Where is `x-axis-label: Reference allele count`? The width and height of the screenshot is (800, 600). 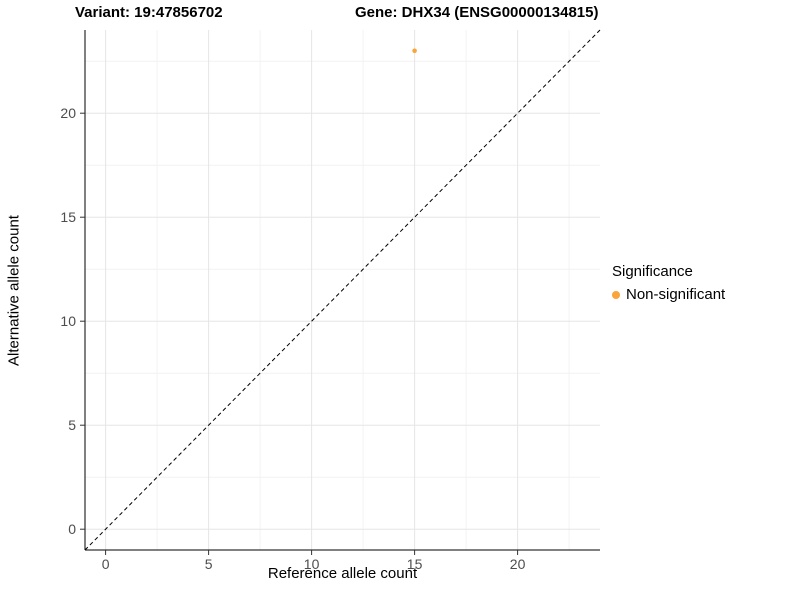 x-axis-label: Reference allele count is located at coordinates (342, 573).